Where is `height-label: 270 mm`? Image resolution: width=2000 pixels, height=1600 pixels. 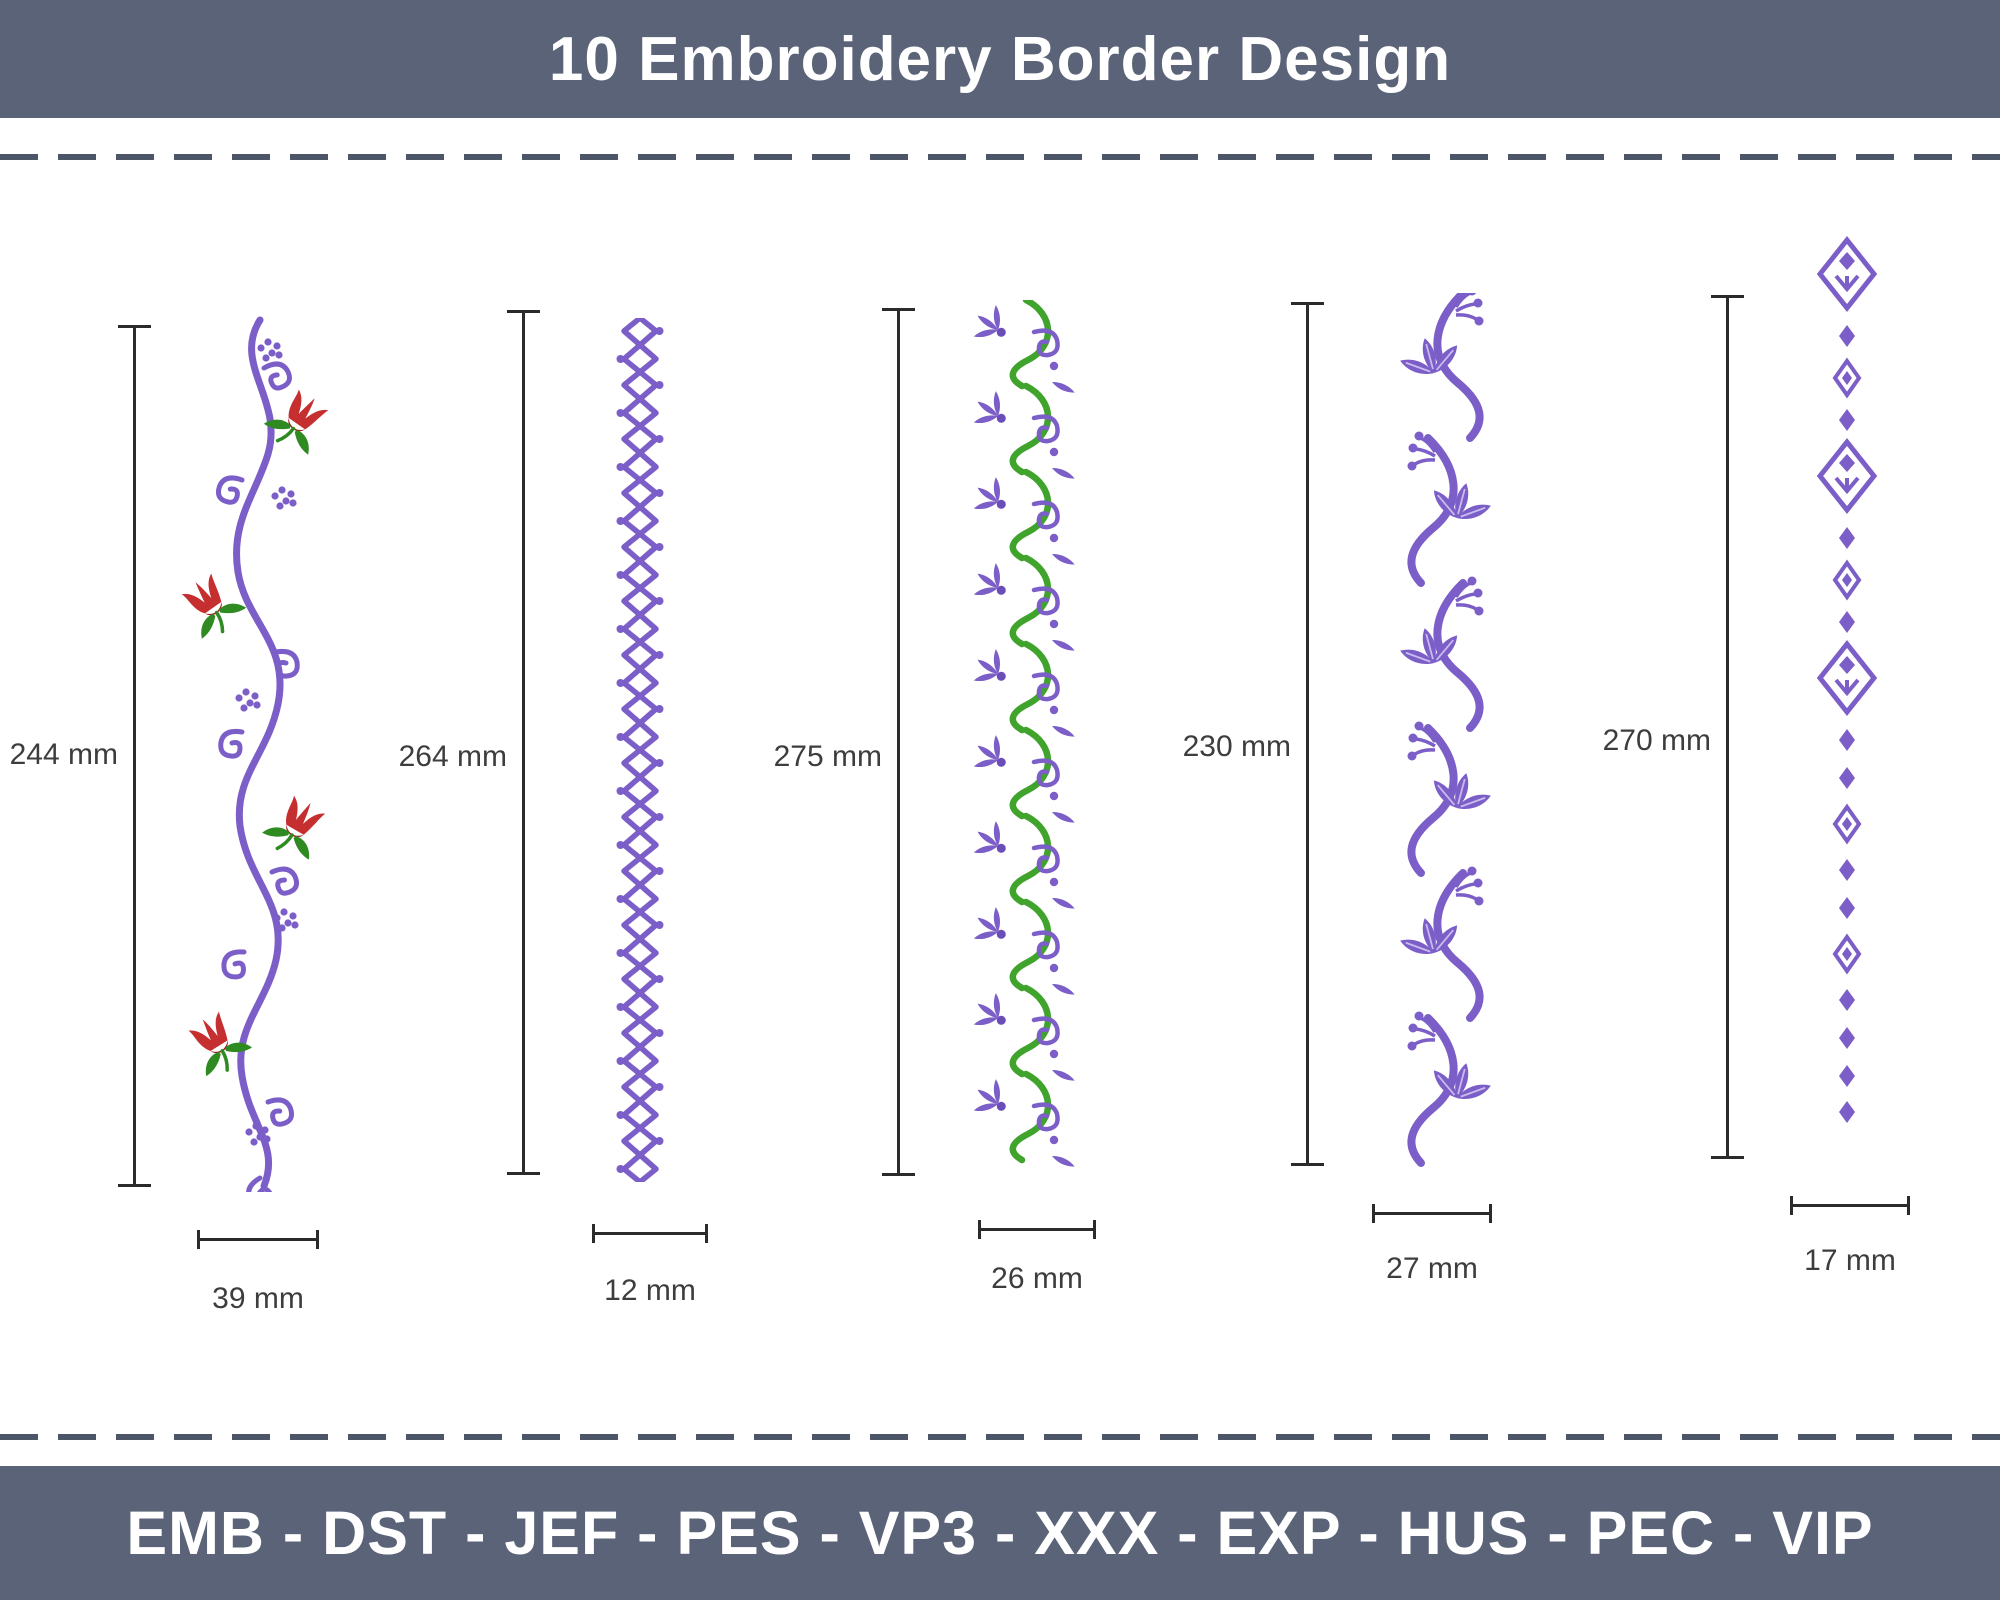 height-label: 270 mm is located at coordinates (1656, 740).